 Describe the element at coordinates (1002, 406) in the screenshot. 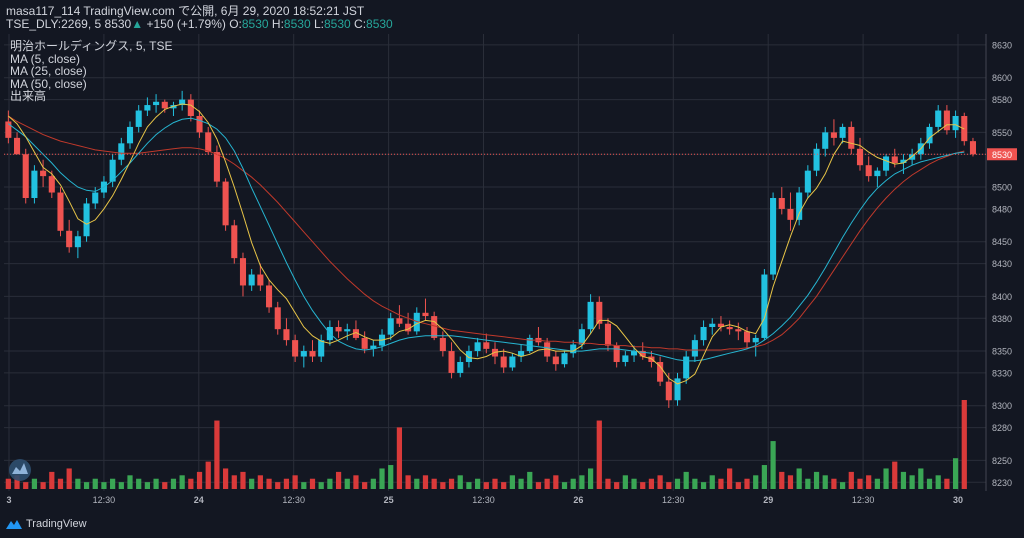

I see `y-tick-label: 8300` at that location.